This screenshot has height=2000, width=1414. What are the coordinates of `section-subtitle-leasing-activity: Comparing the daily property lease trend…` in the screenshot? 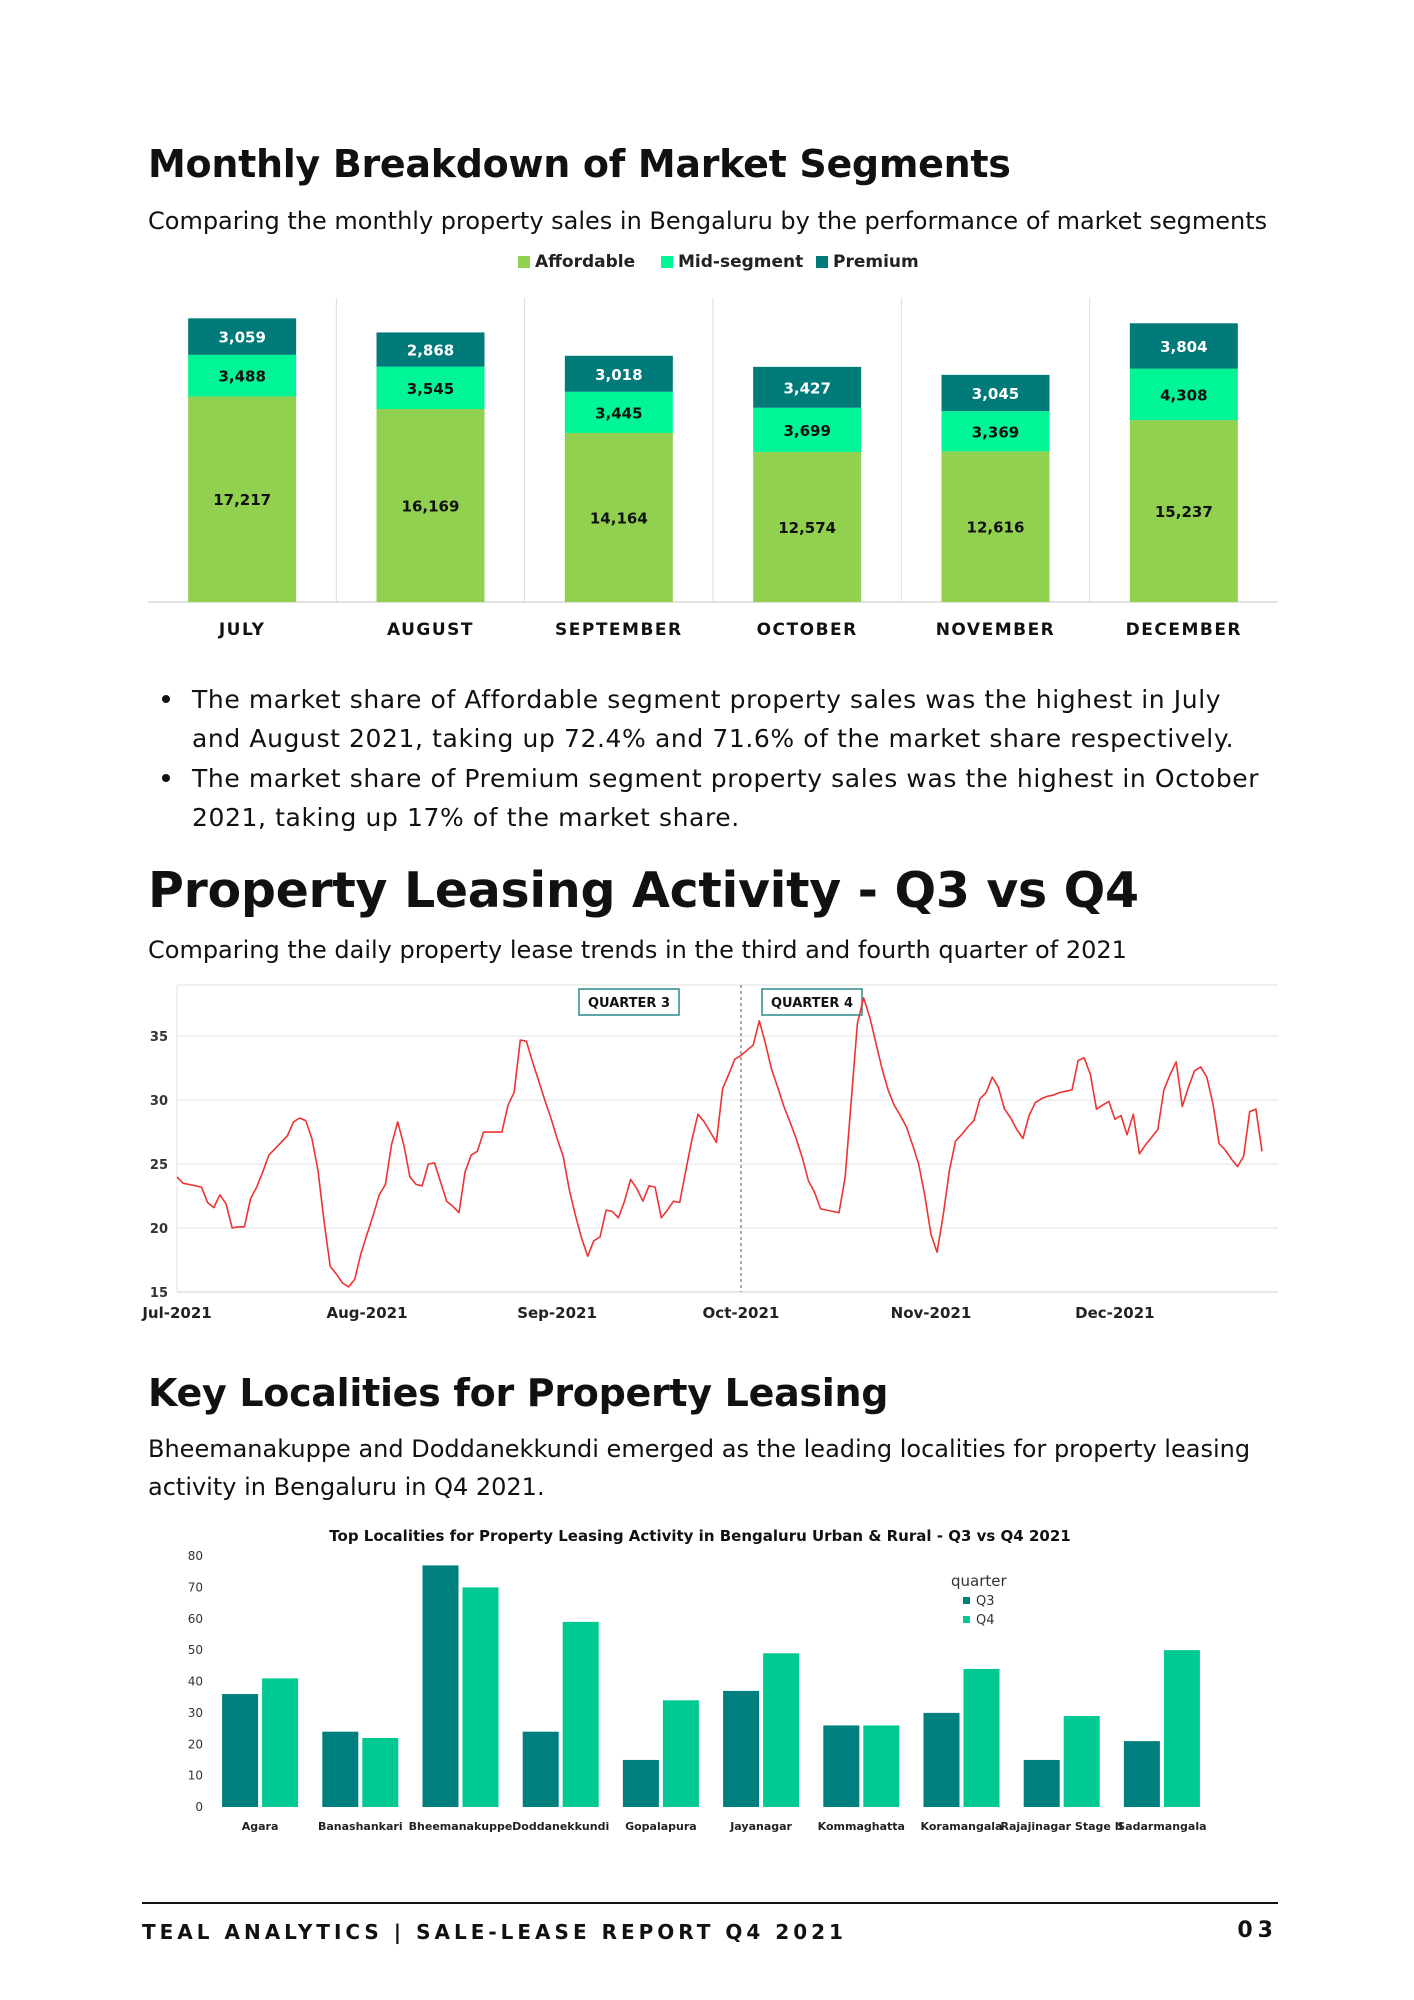 It's located at (637, 950).